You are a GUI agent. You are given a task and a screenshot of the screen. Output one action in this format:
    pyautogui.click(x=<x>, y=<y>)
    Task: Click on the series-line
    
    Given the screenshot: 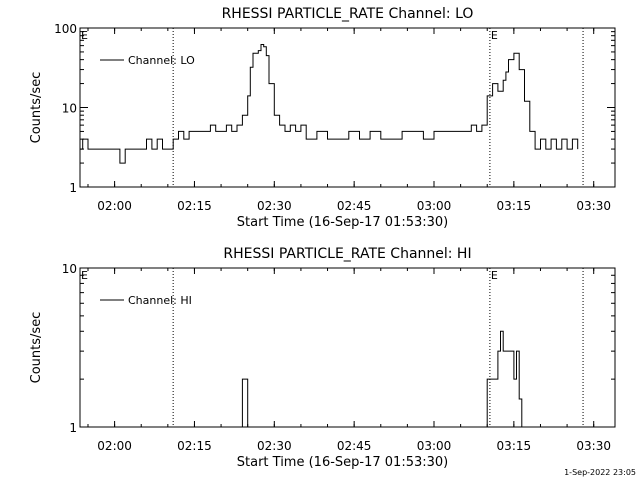 What is the action you would take?
    pyautogui.click(x=302, y=379)
    